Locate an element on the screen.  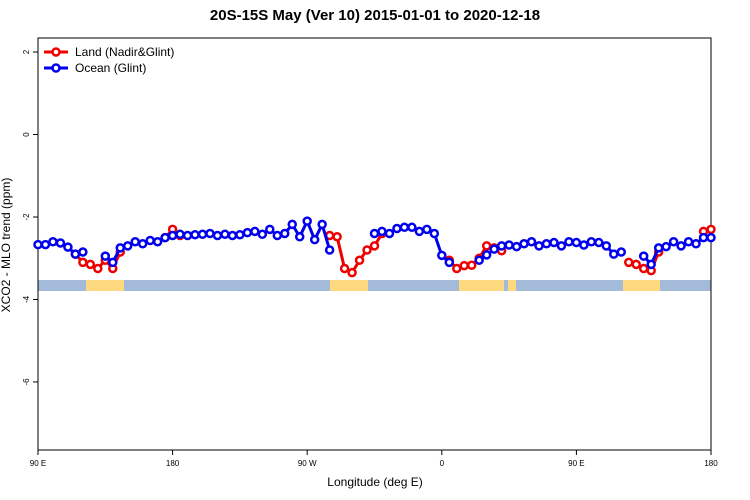
x-axis-label: Longitude (deg E) is located at coordinates (374, 482).